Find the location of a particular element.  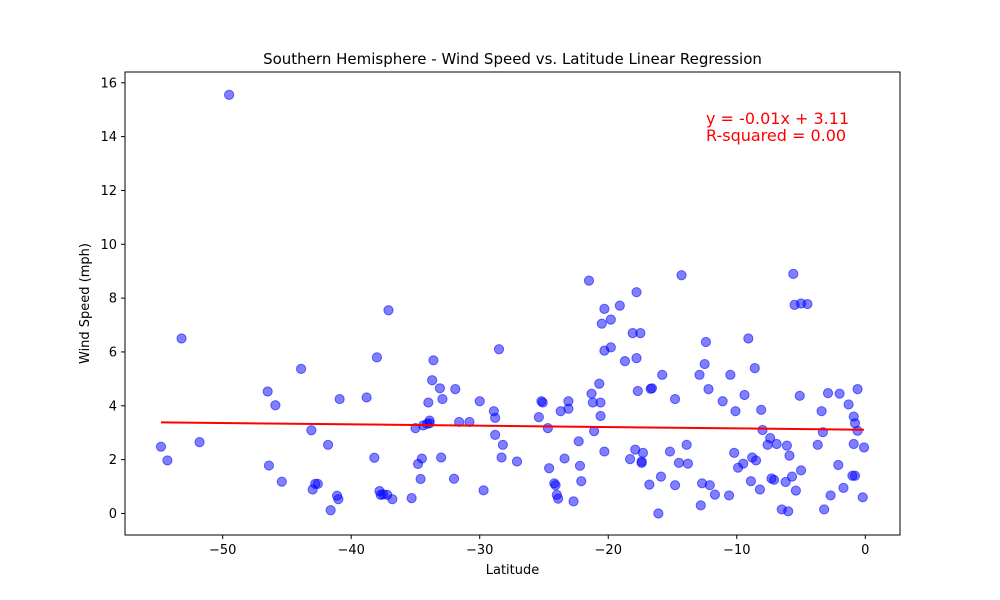

x-tick-label: −40 is located at coordinates (350, 550).